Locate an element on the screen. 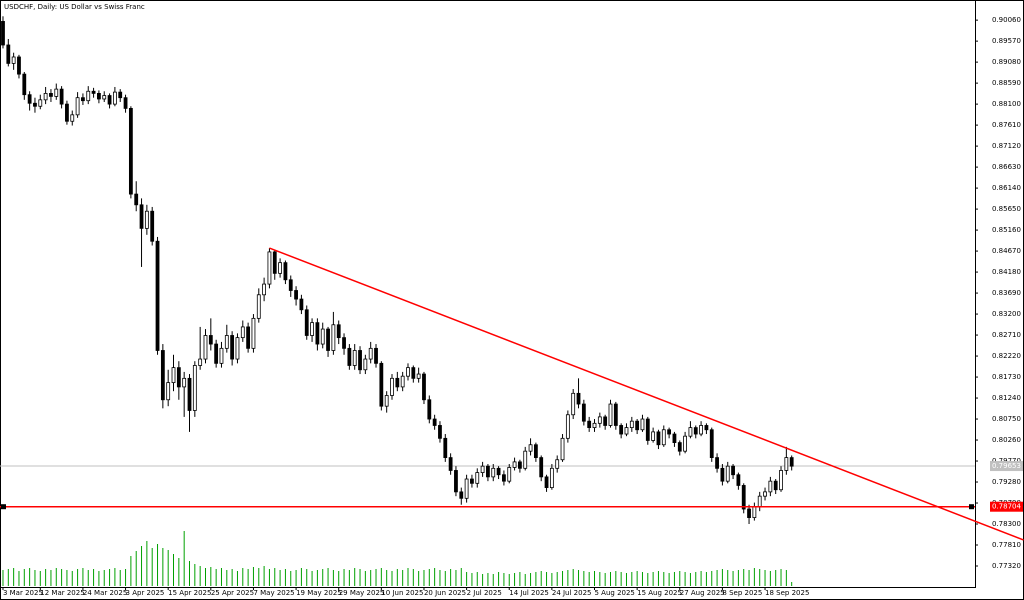 The height and width of the screenshot is (600, 1024). current-price-label: 0.79653 is located at coordinates (1006, 466).